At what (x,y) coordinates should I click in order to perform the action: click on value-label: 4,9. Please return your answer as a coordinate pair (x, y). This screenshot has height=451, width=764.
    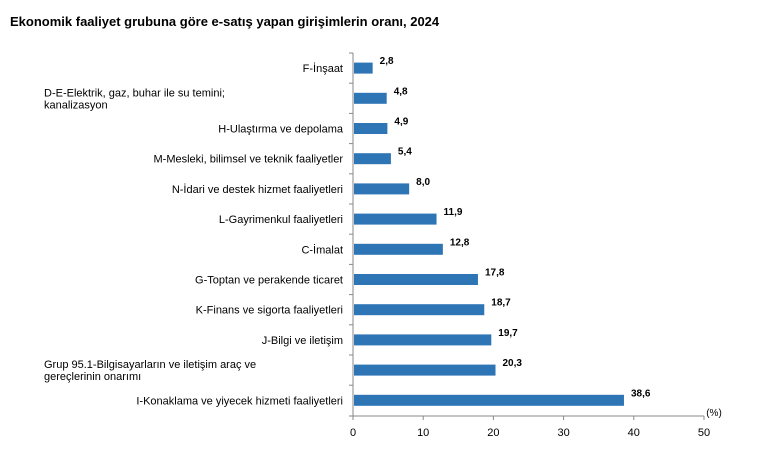
    Looking at the image, I should click on (401, 122).